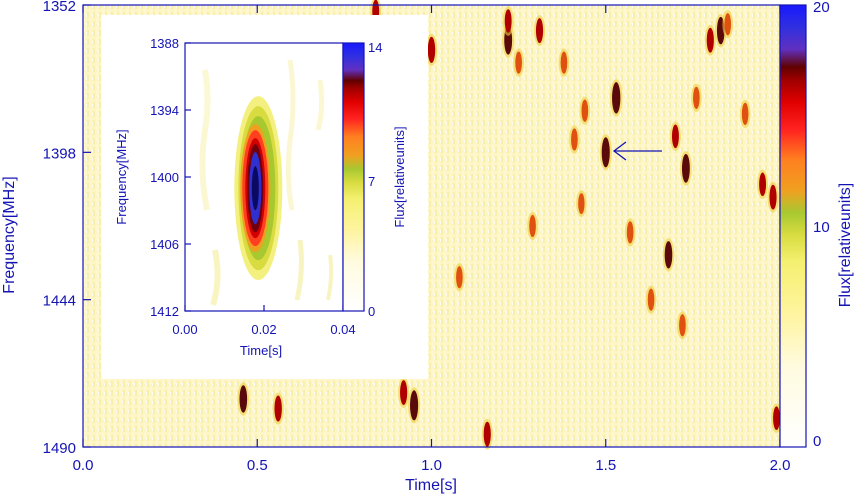 This screenshot has height=498, width=859. What do you see at coordinates (164, 43) in the screenshot?
I see `inset-y-tick-label: 1388` at bounding box center [164, 43].